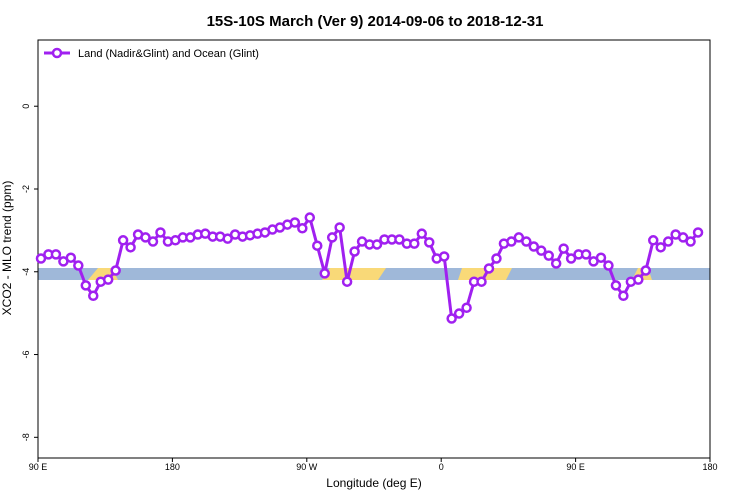 This screenshot has height=500, width=750. What do you see at coordinates (26, 272) in the screenshot?
I see `y-tick-label: -4` at bounding box center [26, 272].